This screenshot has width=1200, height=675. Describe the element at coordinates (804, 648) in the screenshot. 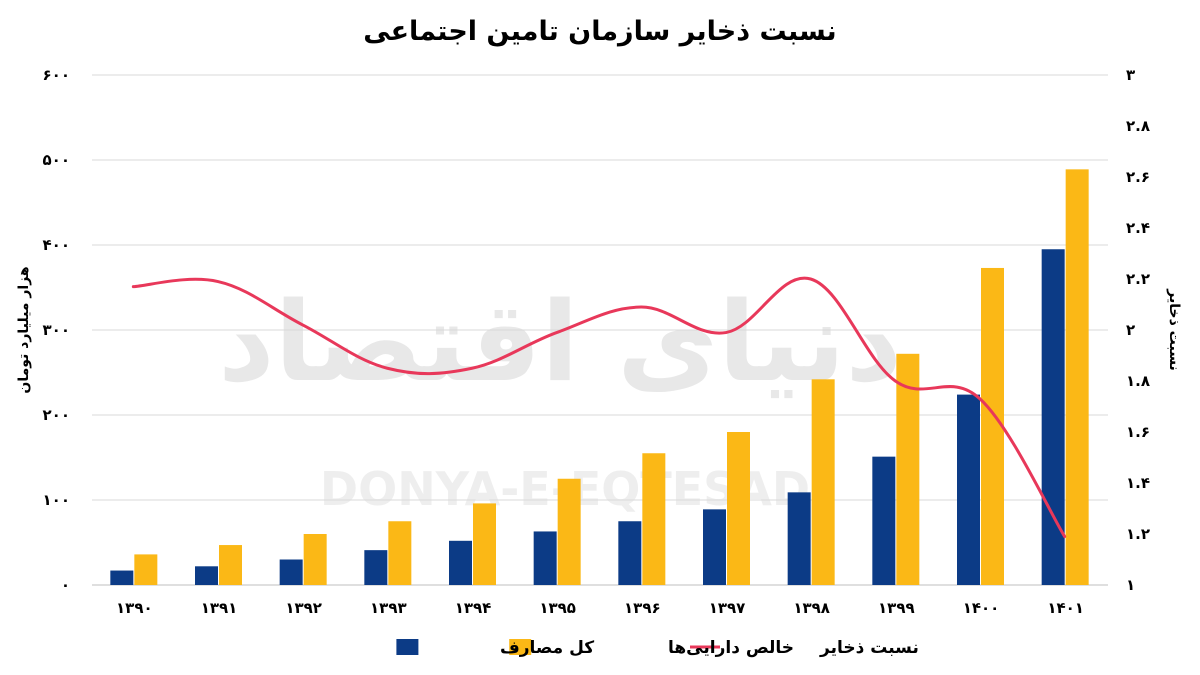

I see `legend-item: نسبت ذخایر` at that location.